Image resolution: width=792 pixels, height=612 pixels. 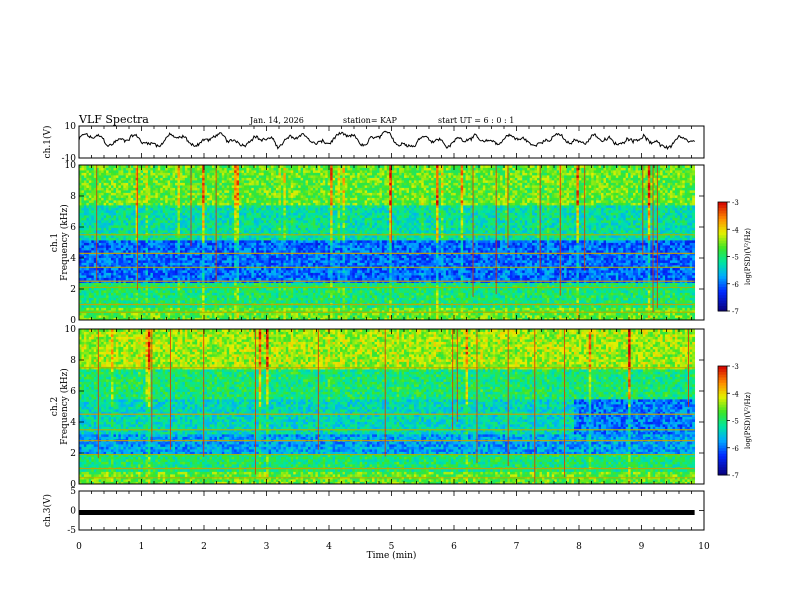 I want to click on date-label: Jan. 14, 2026, so click(x=277, y=120).